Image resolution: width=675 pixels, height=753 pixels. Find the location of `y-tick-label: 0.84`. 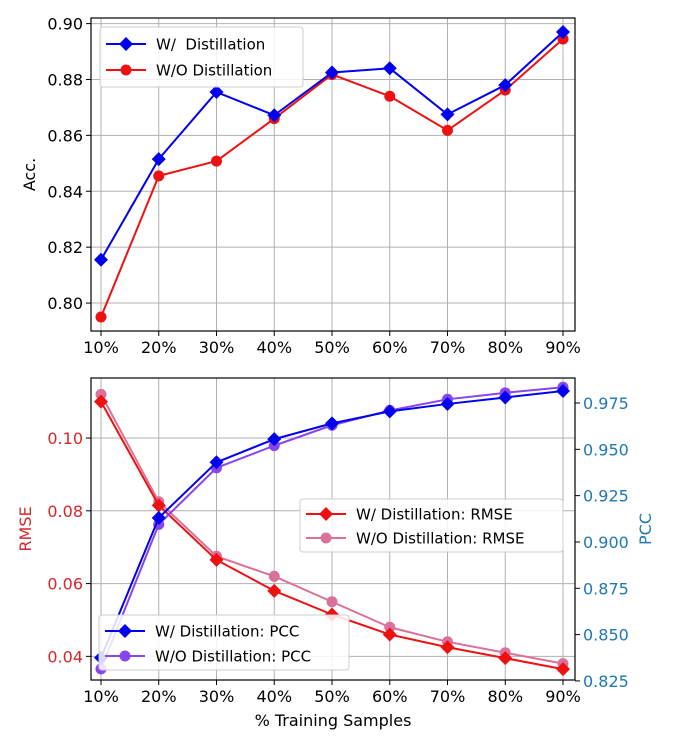

y-tick-label: 0.84 is located at coordinates (65, 191).